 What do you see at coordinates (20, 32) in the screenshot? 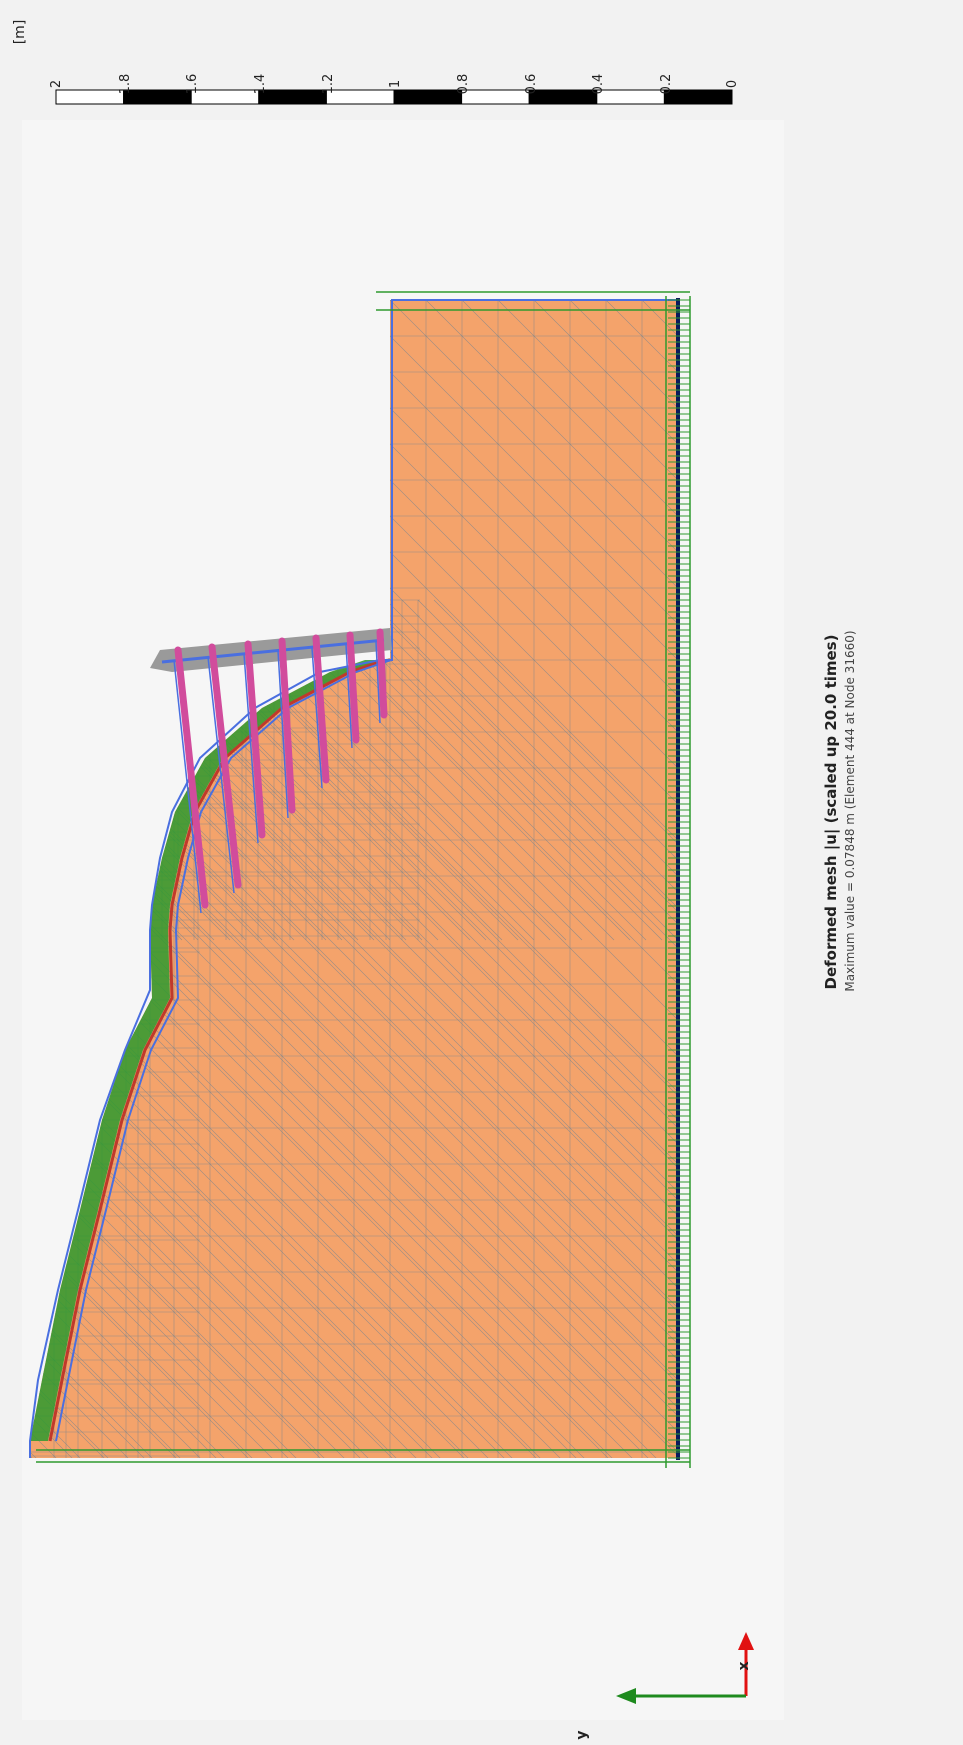
I see `unit-label: [m]` at bounding box center [20, 32].